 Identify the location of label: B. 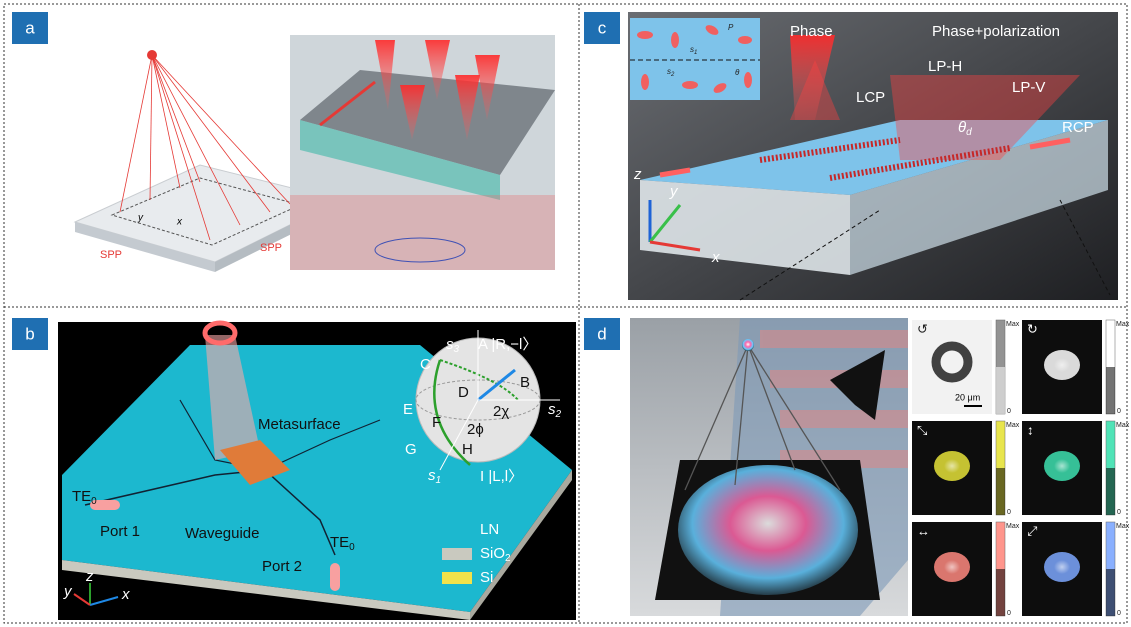
(525, 382).